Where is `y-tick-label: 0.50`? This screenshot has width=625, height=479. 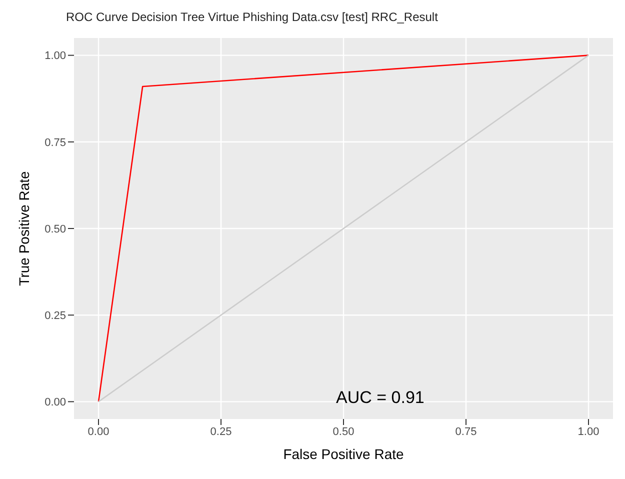
y-tick-label: 0.50 is located at coordinates (55, 229).